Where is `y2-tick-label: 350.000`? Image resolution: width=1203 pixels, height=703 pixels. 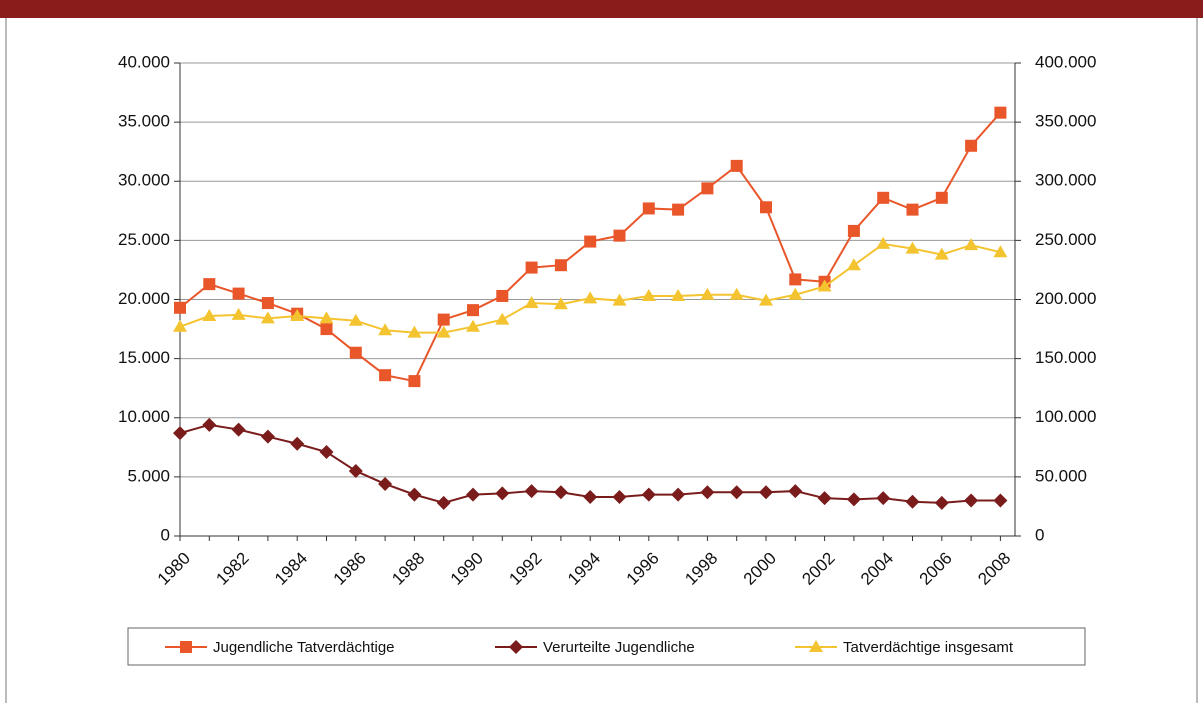
y2-tick-label: 350.000 is located at coordinates (1065, 121).